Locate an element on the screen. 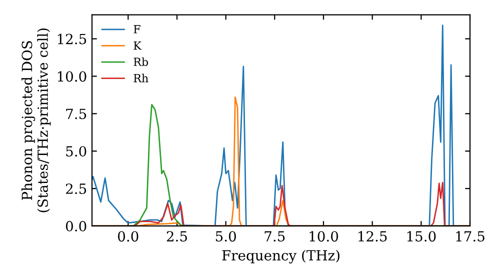 The image size is (500, 280). x-axis-title: Frequency (THz) is located at coordinates (281, 257).